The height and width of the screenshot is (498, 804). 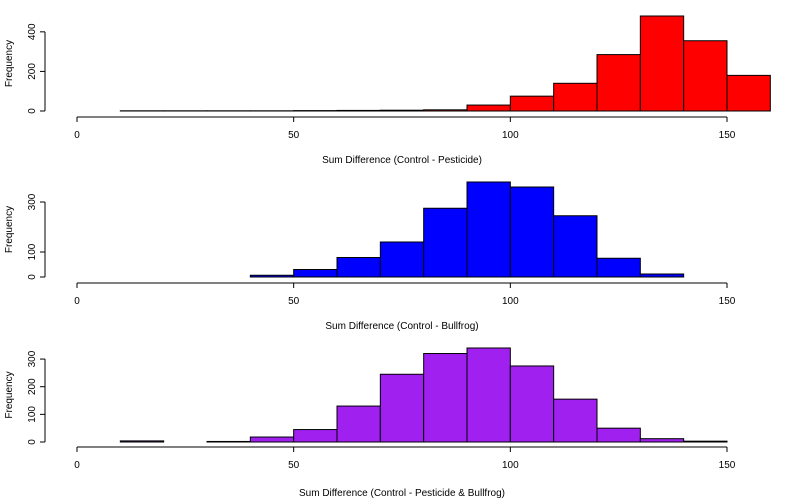 I want to click on y-axis-label-pesticide: Frequency, so click(x=9, y=63).